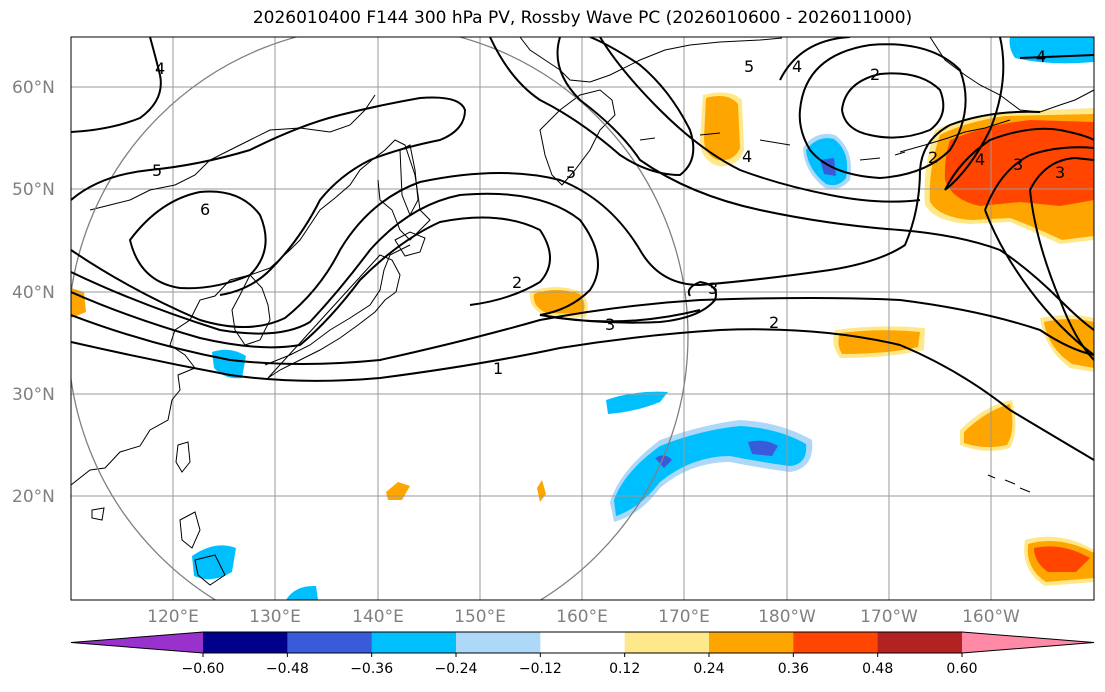 This screenshot has width=1105, height=692. Describe the element at coordinates (456, 669) in the screenshot. I see `colorbar-tick-label: −0.24` at that location.